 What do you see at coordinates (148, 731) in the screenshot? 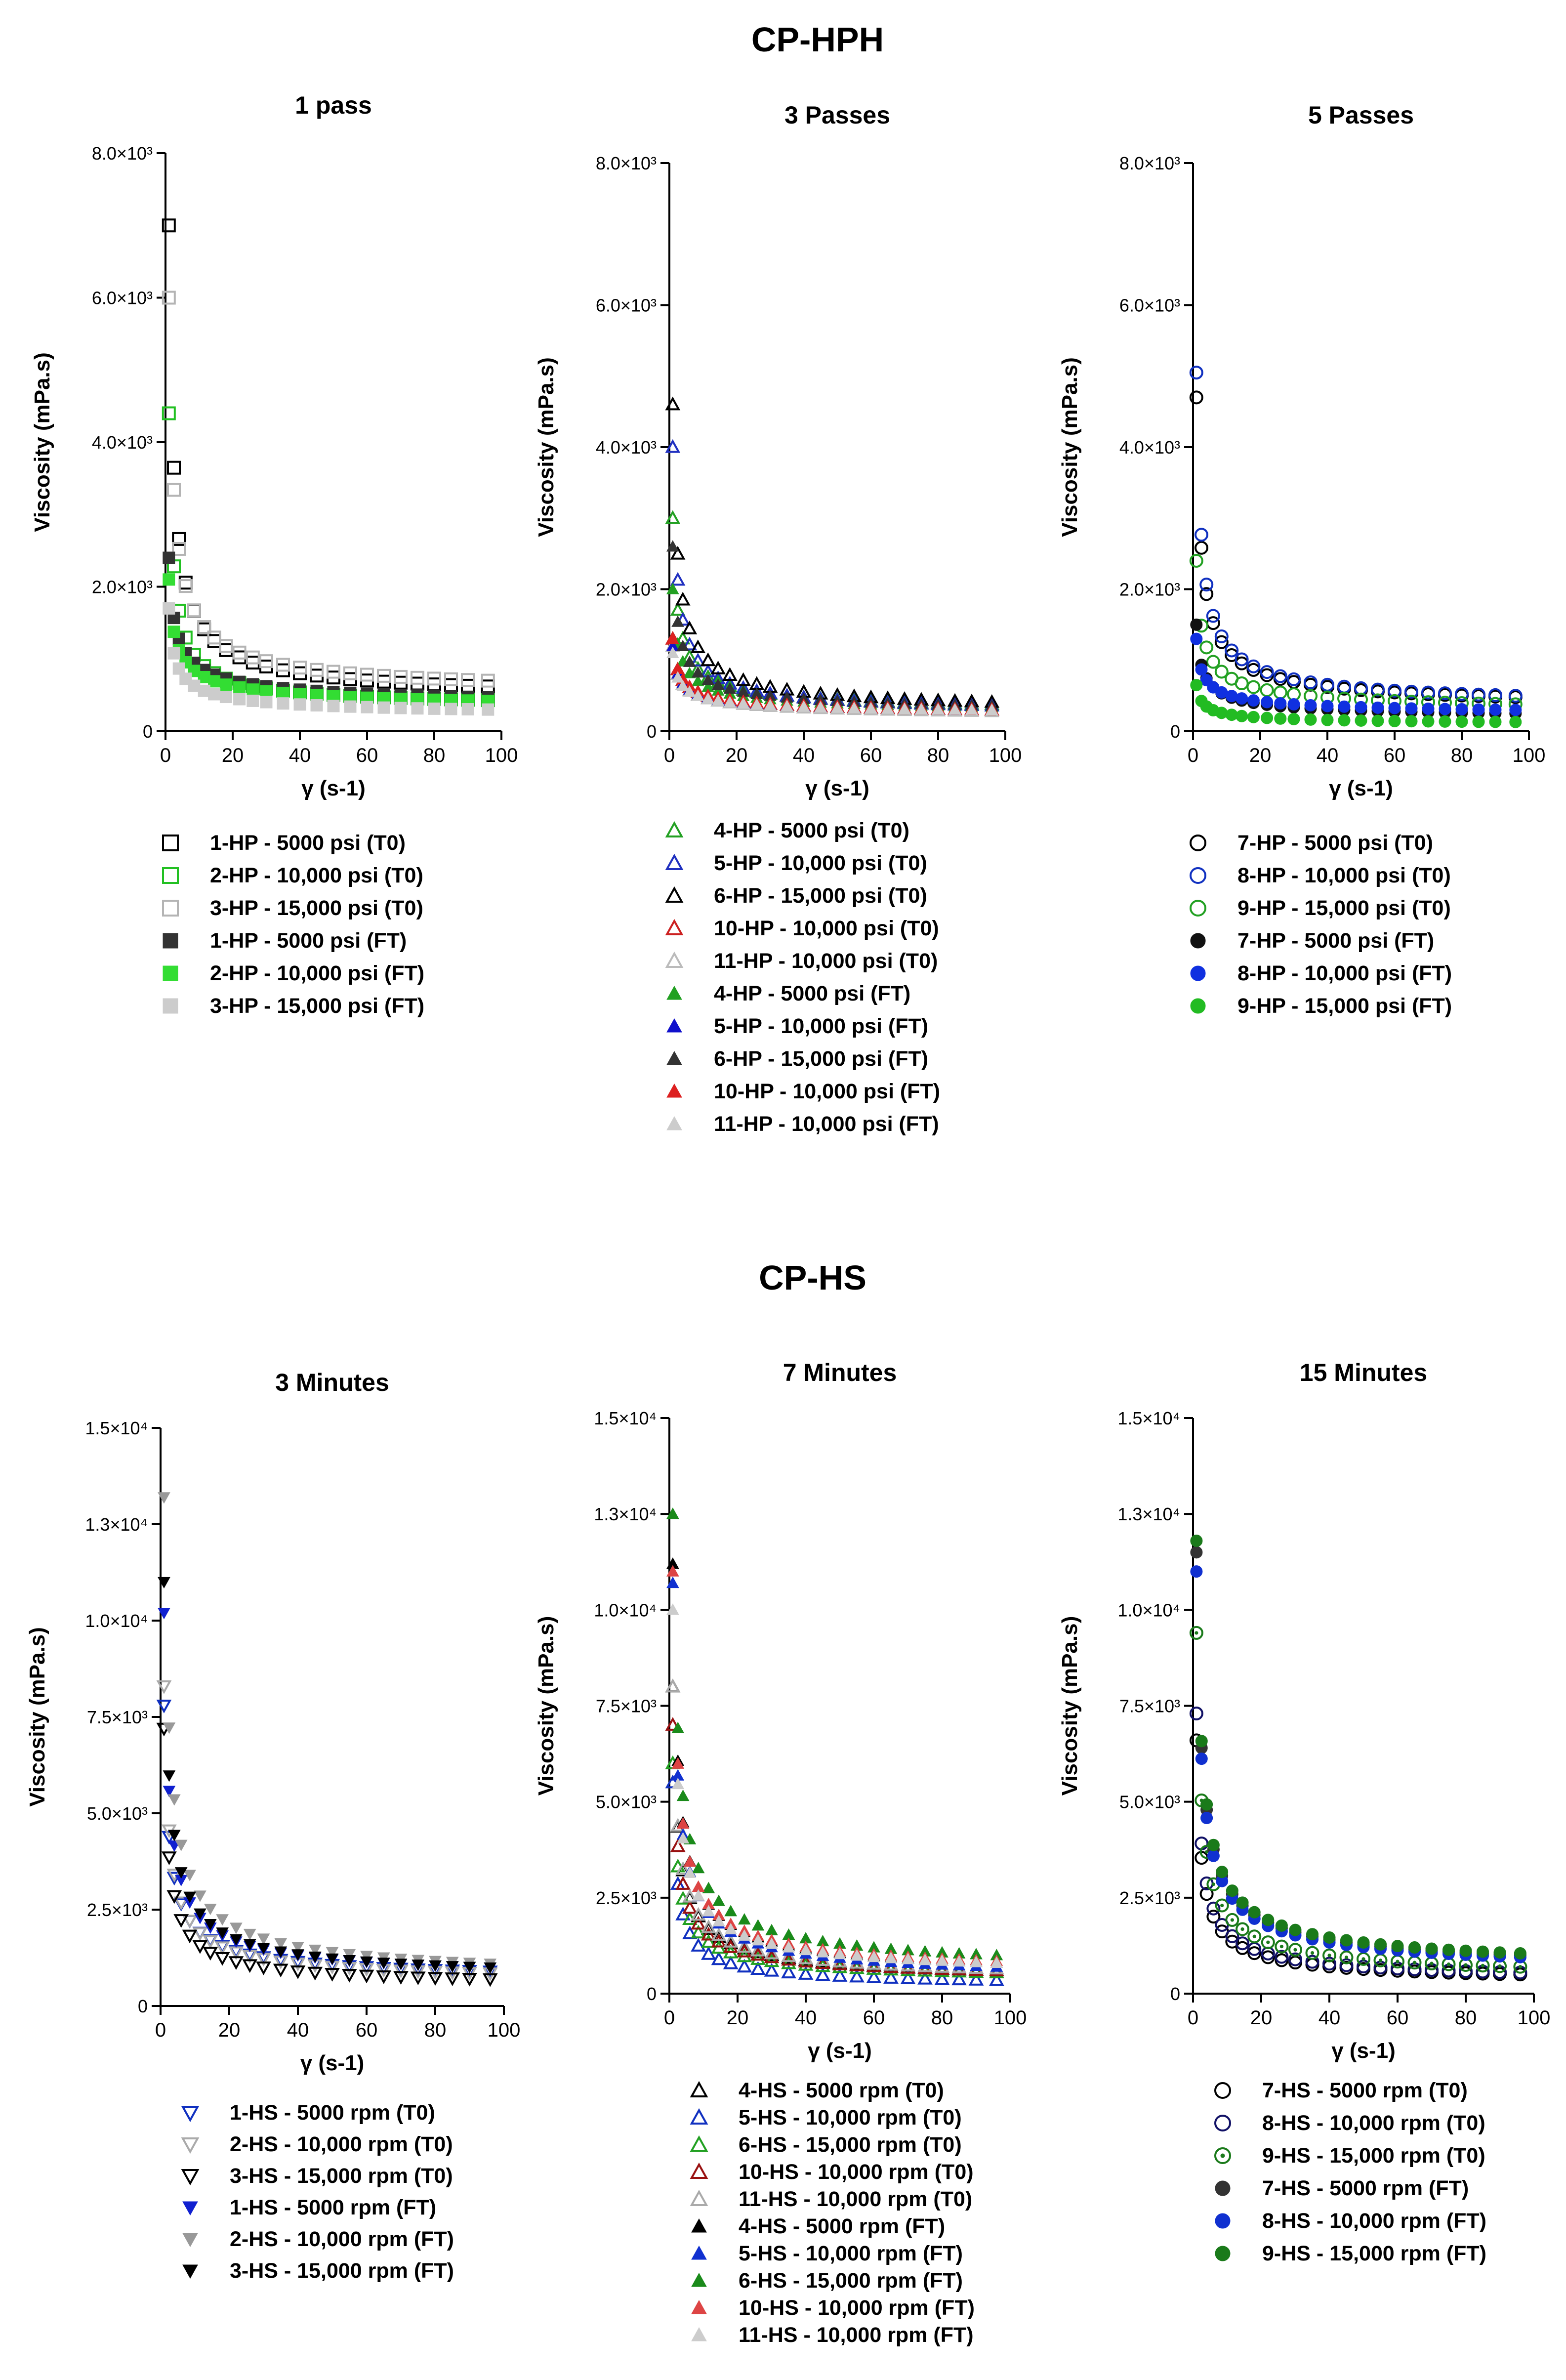
I see `y-tick-label: 0` at bounding box center [148, 731].